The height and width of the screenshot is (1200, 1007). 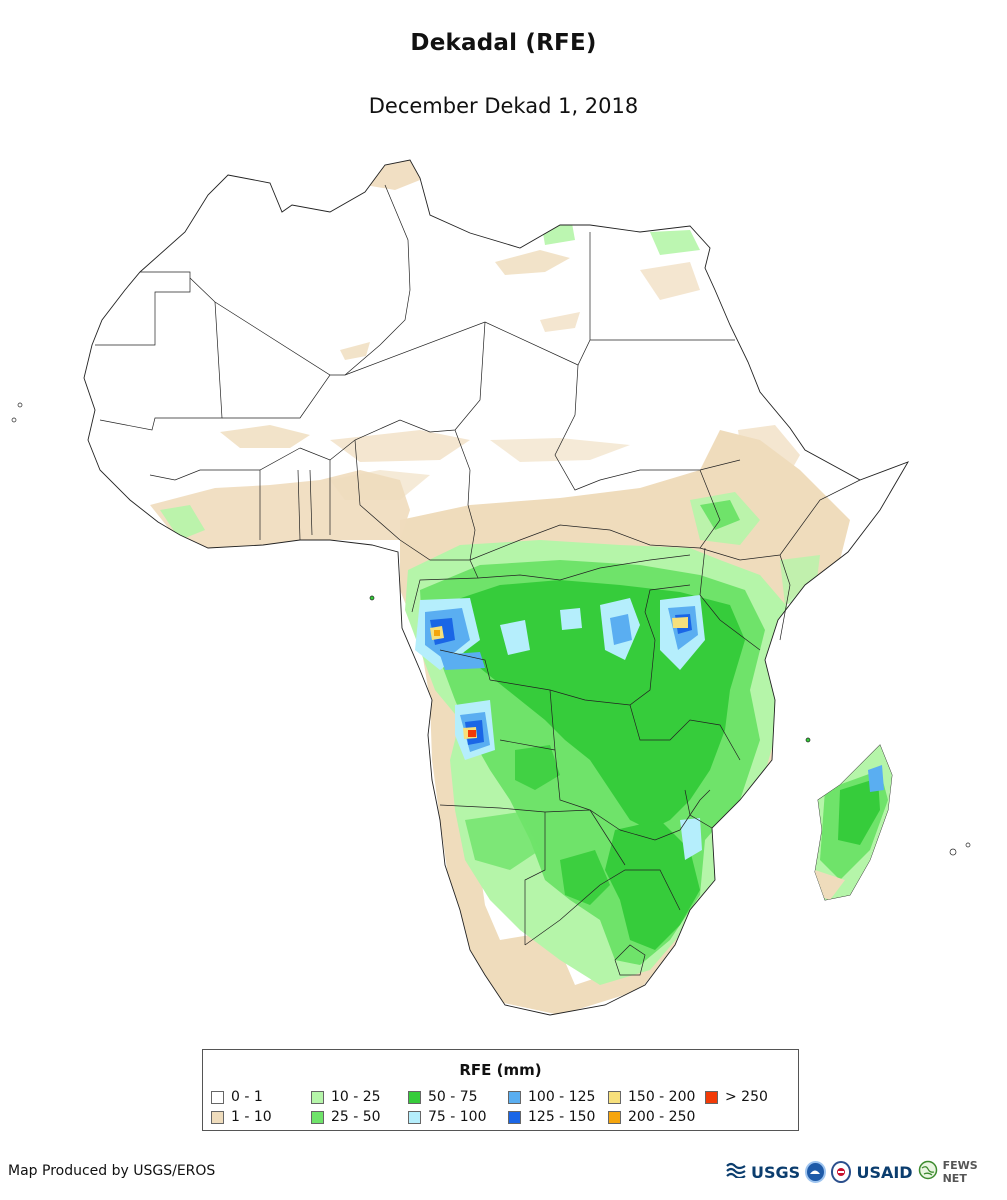 I want to click on legend-item: 10 - 25, so click(x=346, y=1097).